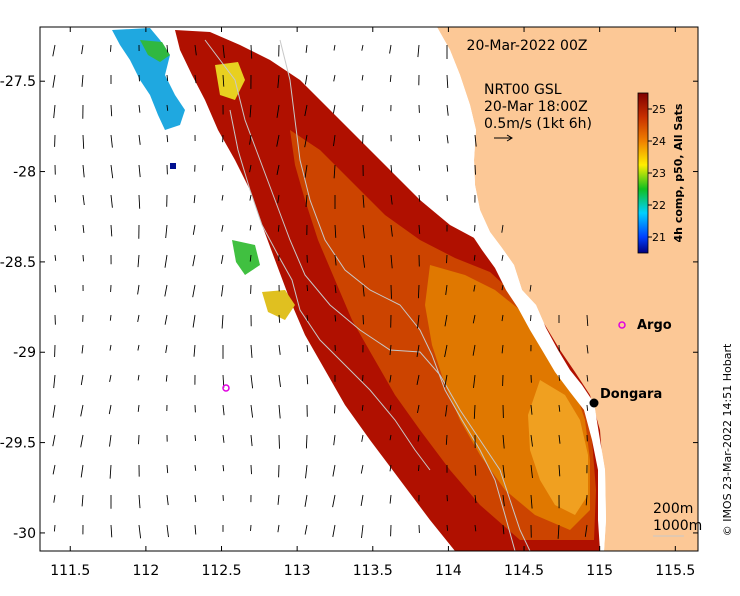 The height and width of the screenshot is (596, 740). I want to click on x-tick-label: 111.5, so click(70, 571).